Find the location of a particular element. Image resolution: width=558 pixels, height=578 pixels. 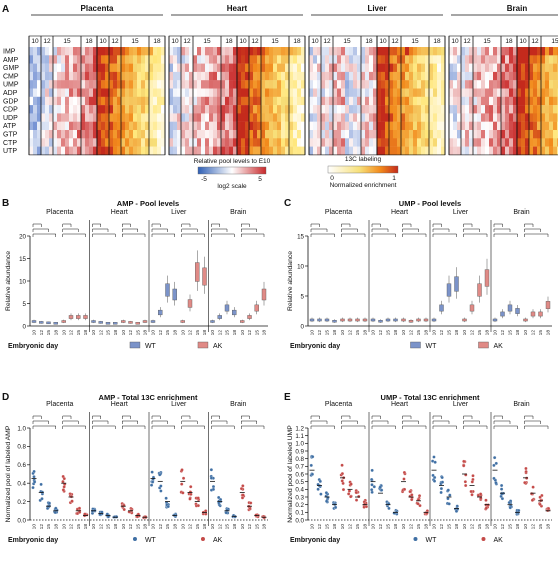

x-tick-label: 15 is located at coordinates (138, 527).